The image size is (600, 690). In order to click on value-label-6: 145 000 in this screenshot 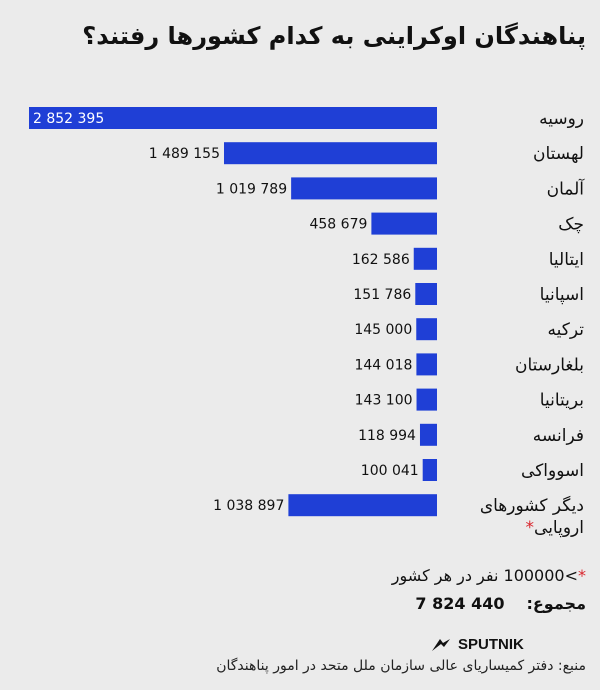, I will do `click(383, 330)`.